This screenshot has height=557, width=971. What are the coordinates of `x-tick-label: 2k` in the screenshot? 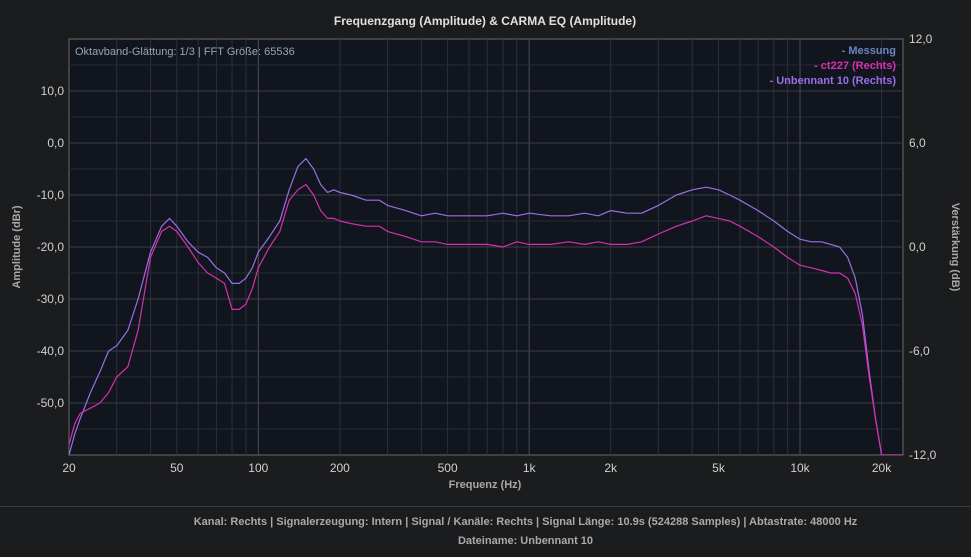 It's located at (611, 468).